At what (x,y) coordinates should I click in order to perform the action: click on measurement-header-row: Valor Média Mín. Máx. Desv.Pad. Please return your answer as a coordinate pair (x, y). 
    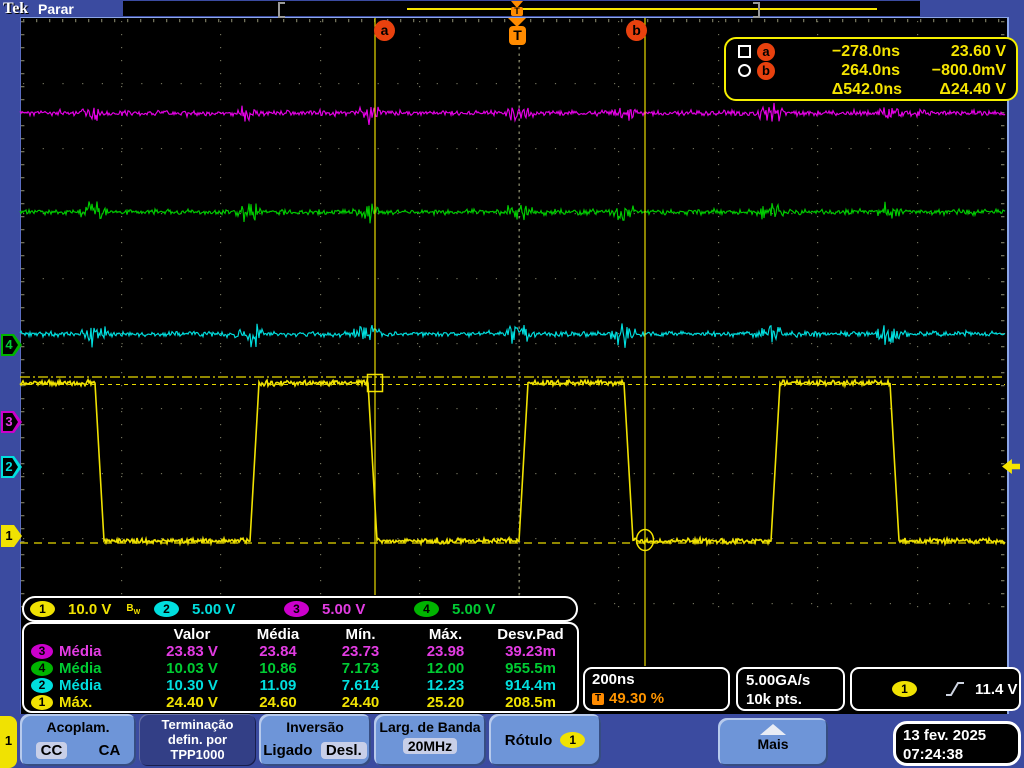
    Looking at the image, I should click on (300, 634).